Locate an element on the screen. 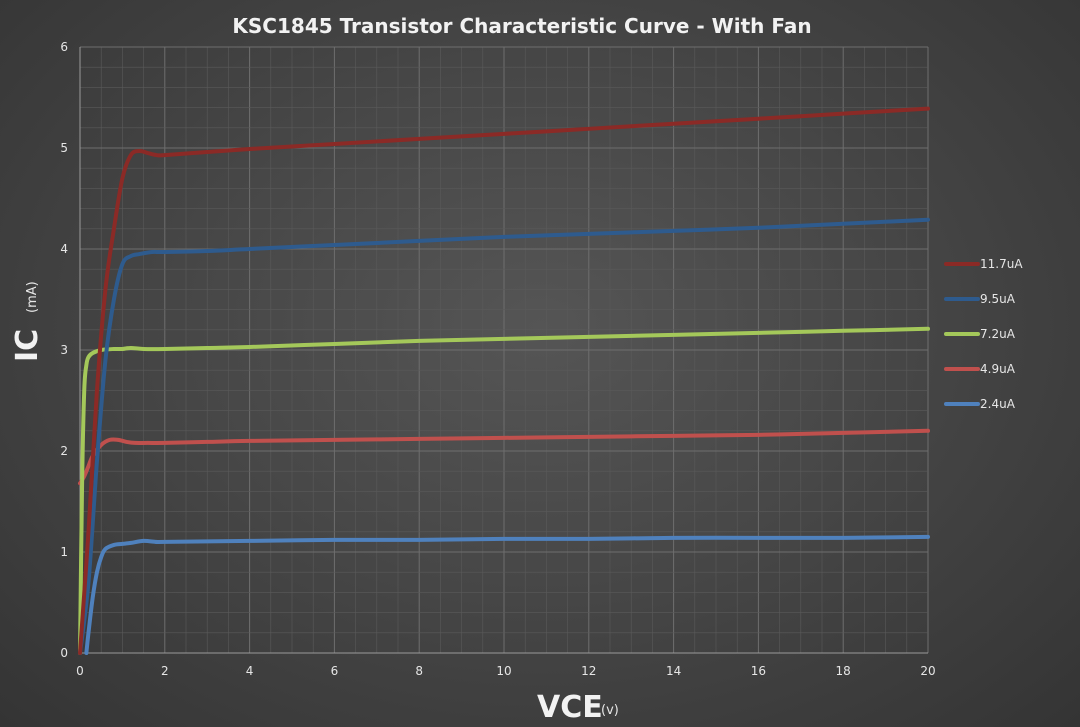 The height and width of the screenshot is (727, 1080). legend-label-9-5ua: 9.5uA is located at coordinates (998, 299).